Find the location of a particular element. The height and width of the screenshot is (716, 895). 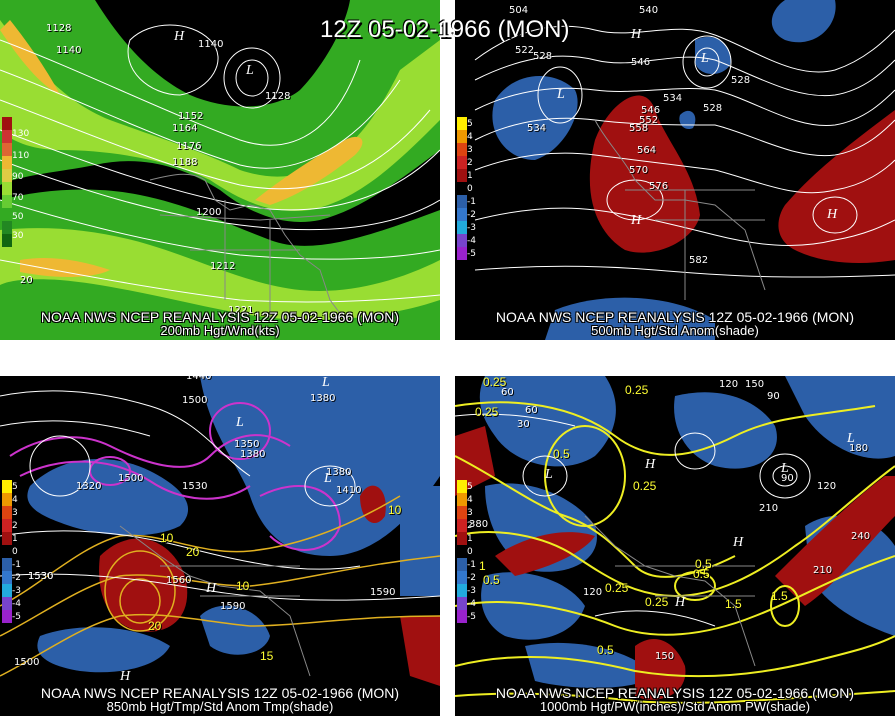

contour-label: 210 is located at coordinates (769, 508).